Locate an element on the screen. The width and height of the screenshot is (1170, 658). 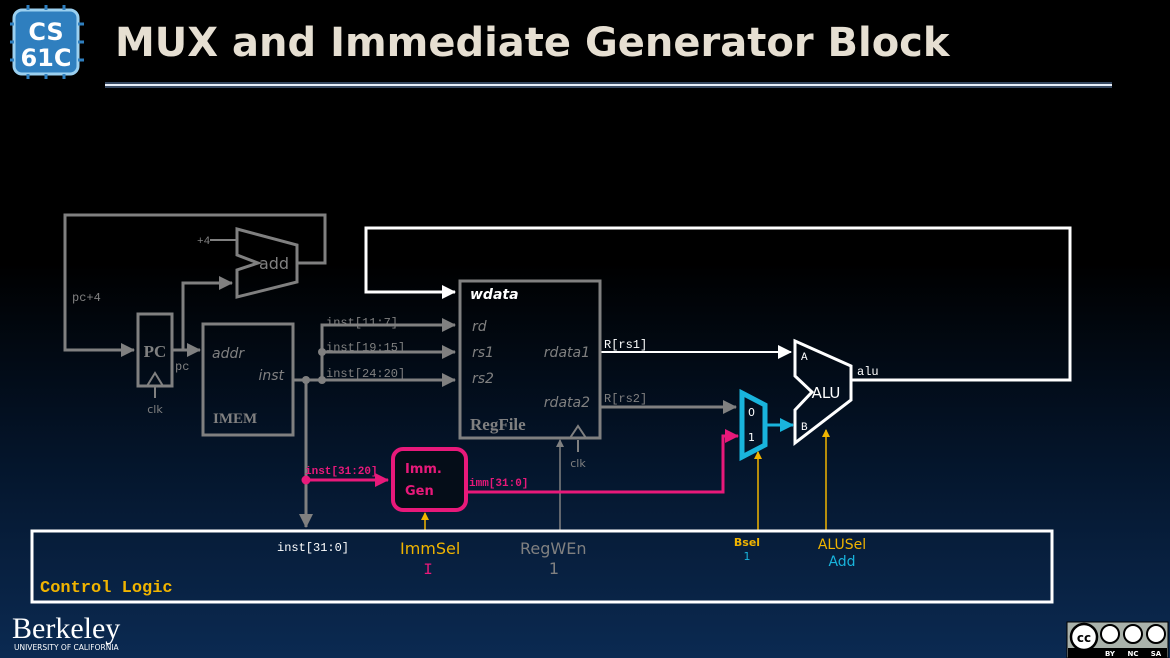
pc-adder: add is located at coordinates (267, 263).